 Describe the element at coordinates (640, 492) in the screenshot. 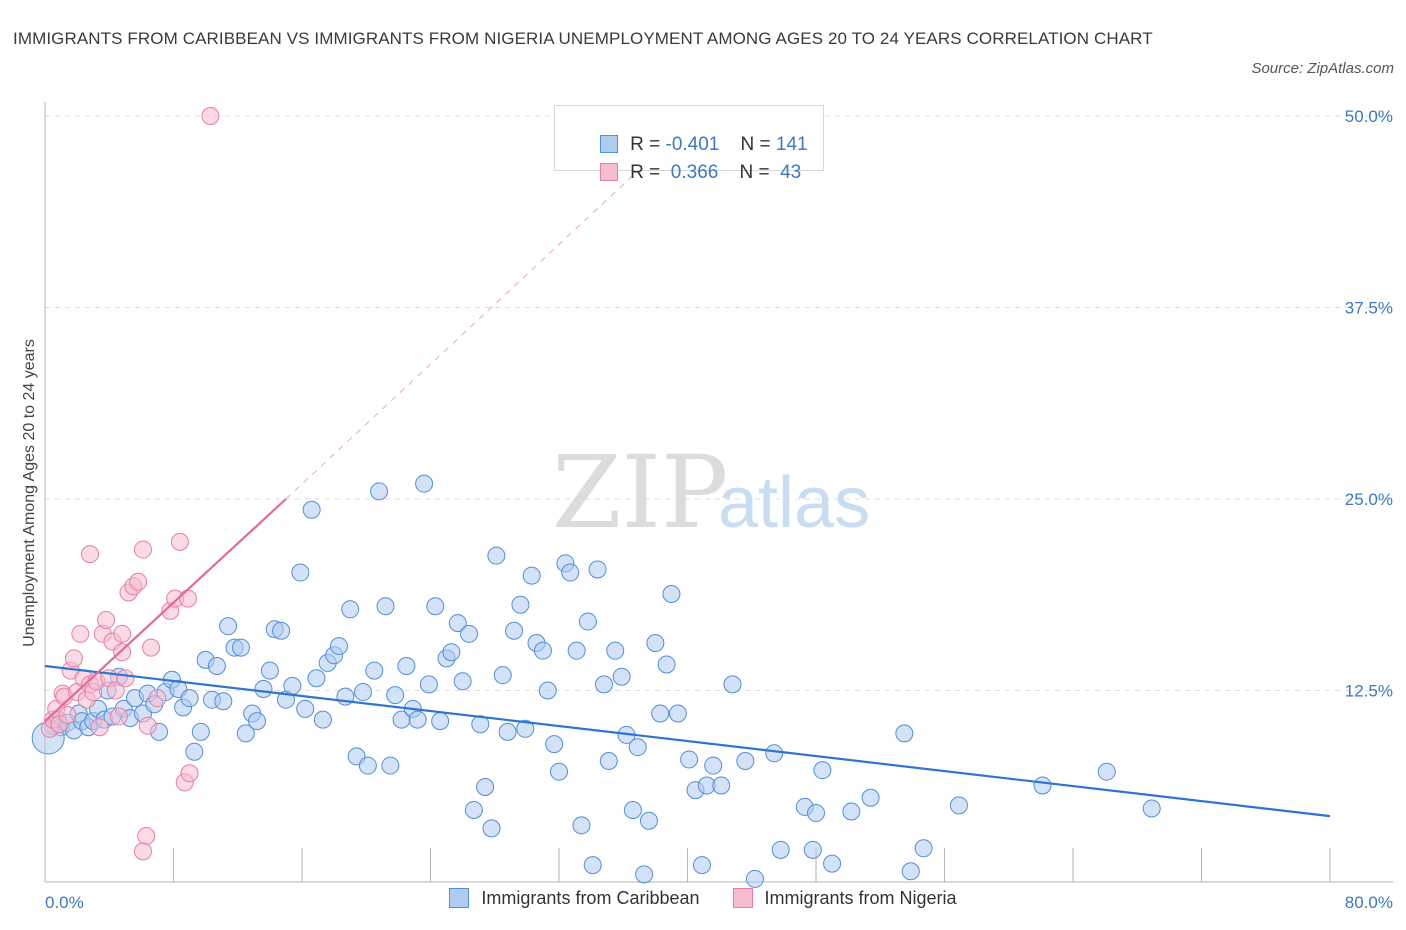

I see `watermark-zip: ZIP` at that location.